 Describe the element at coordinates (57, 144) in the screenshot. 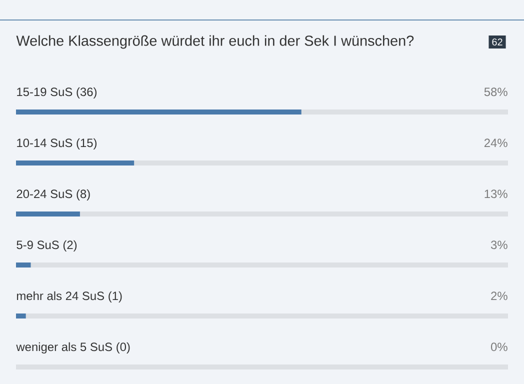

I see `y-tick-label: 10-14 SuS (15)` at that location.